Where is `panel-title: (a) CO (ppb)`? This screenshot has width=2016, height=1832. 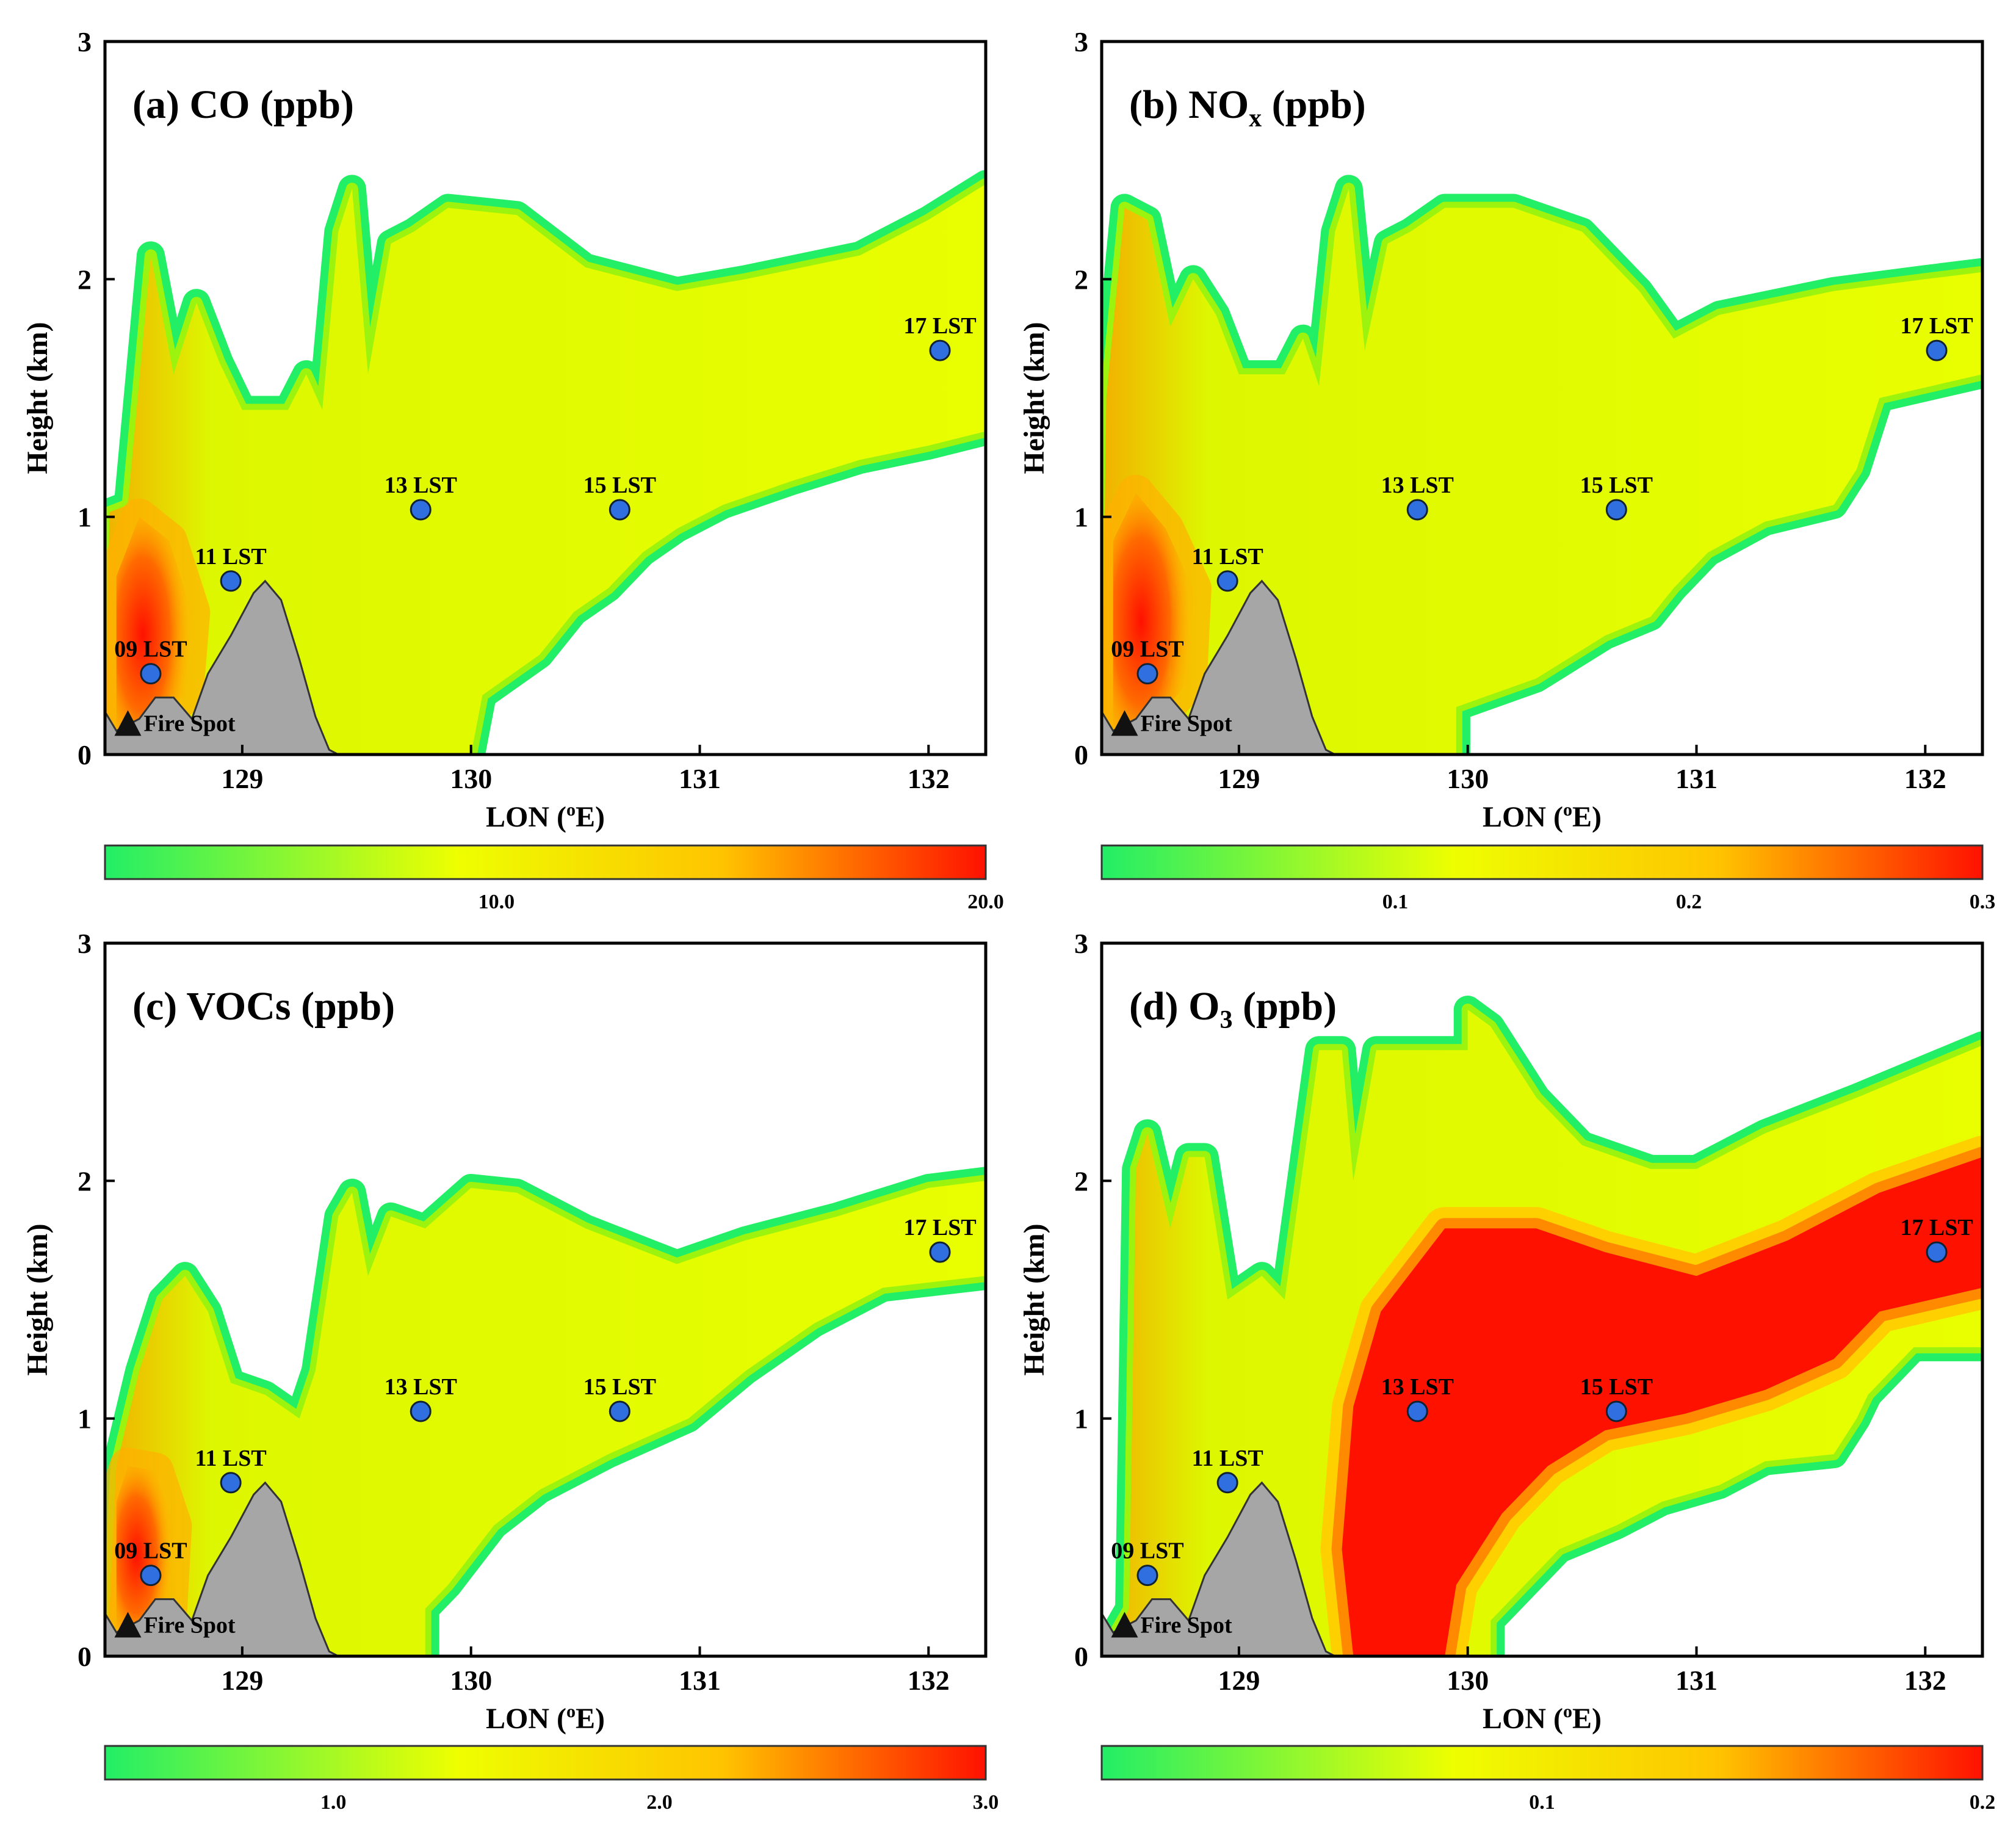 panel-title: (a) CO (ppb) is located at coordinates (243, 104).